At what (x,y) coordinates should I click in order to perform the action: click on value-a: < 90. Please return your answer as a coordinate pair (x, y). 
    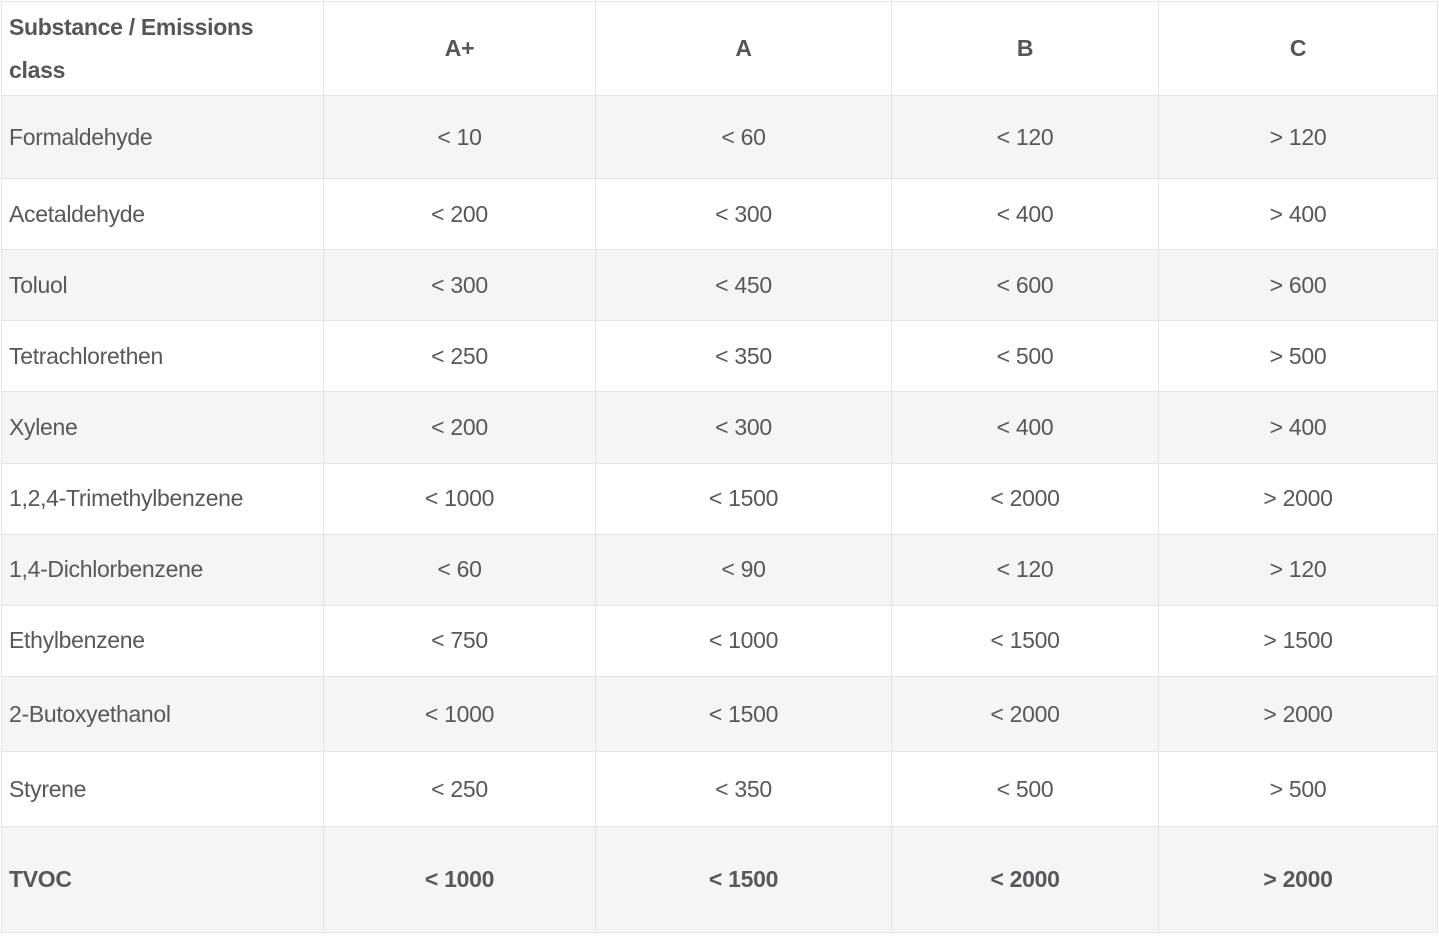
    Looking at the image, I should click on (743, 569).